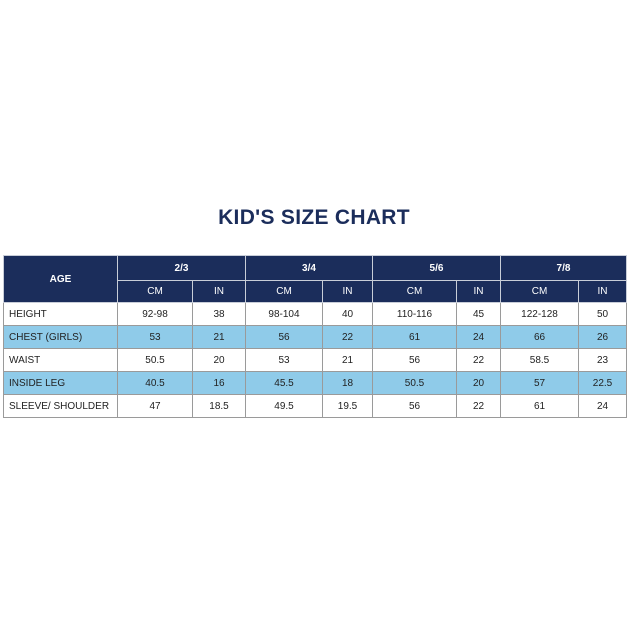 The height and width of the screenshot is (620, 628). I want to click on cell: 45, so click(478, 314).